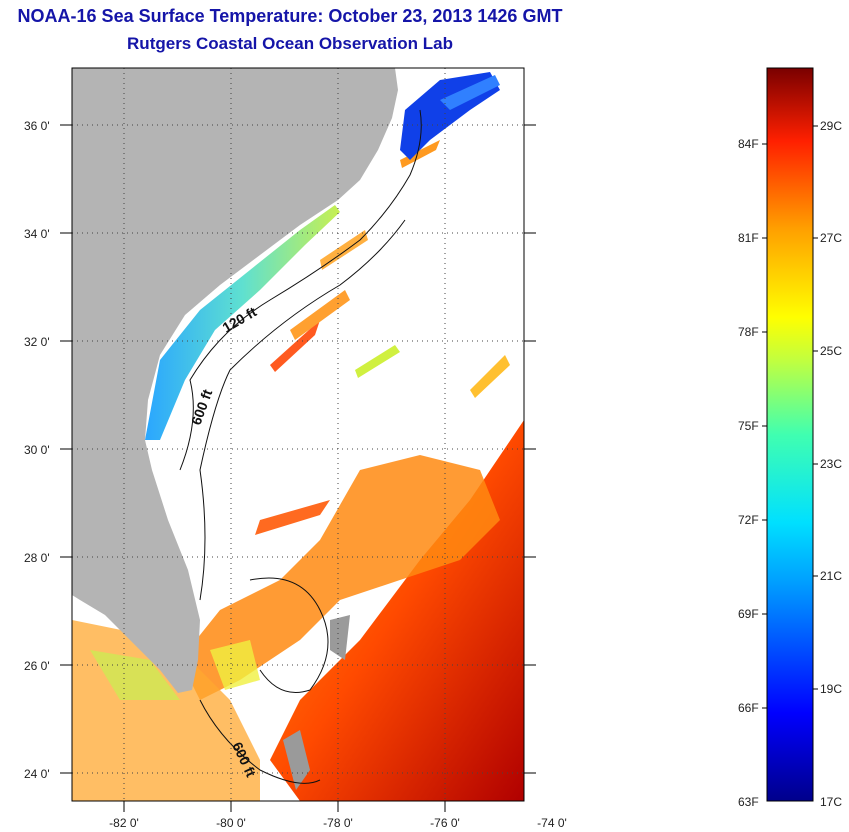 This screenshot has width=849, height=832. What do you see at coordinates (748, 332) in the screenshot?
I see `colorbar-f-label: 78F` at bounding box center [748, 332].